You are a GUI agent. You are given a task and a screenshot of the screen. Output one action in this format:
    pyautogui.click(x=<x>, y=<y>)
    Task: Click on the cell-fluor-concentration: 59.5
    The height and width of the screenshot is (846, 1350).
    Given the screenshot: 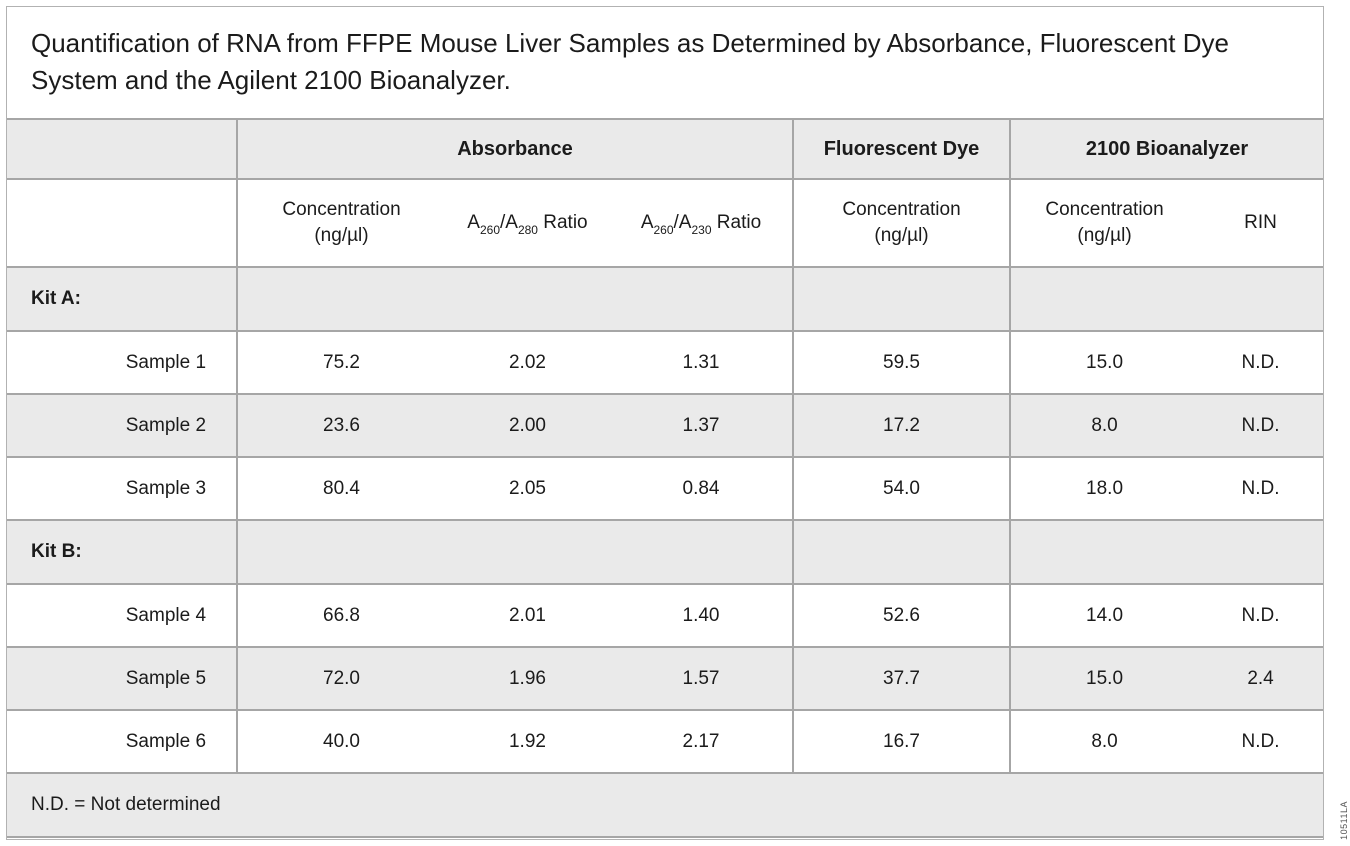 What is the action you would take?
    pyautogui.click(x=902, y=362)
    